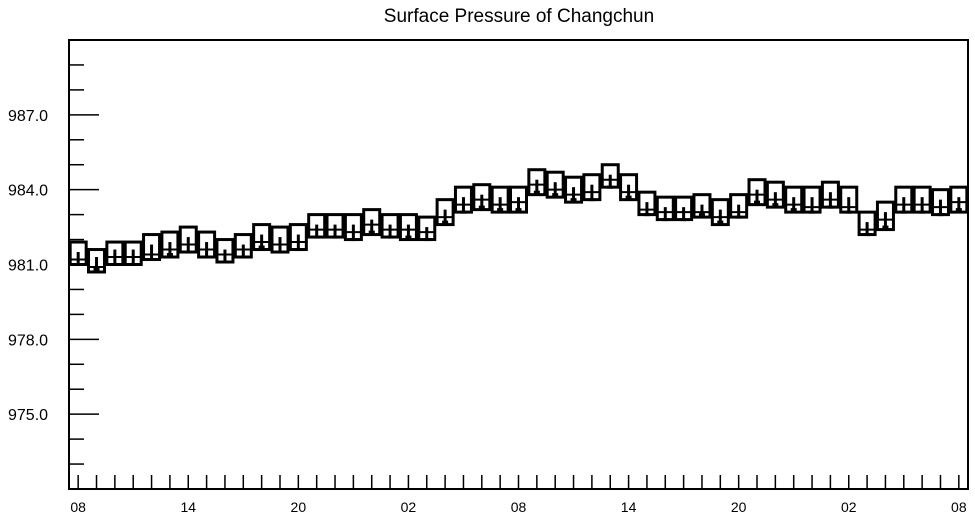 This screenshot has height=520, width=975. What do you see at coordinates (519, 16) in the screenshot?
I see `chart-title: Surface Pressure of Changchun` at bounding box center [519, 16].